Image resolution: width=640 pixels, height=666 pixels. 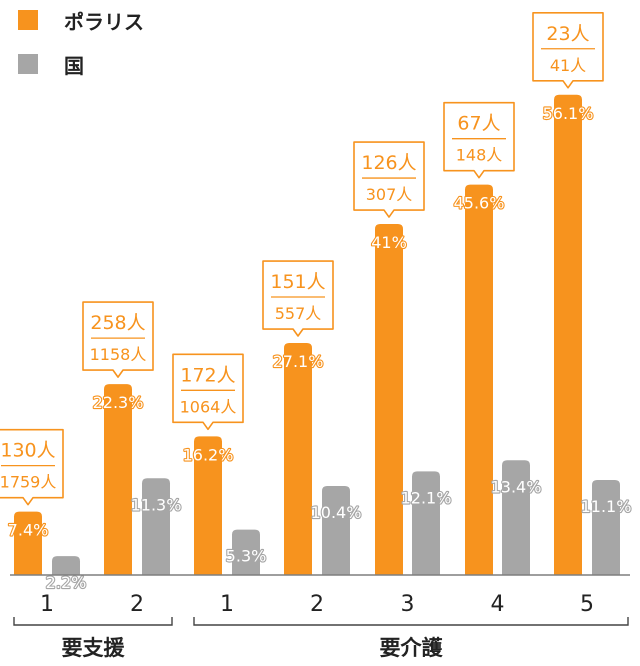 What do you see at coordinates (74, 66) in the screenshot?
I see `legend-label-national: 国` at bounding box center [74, 66].